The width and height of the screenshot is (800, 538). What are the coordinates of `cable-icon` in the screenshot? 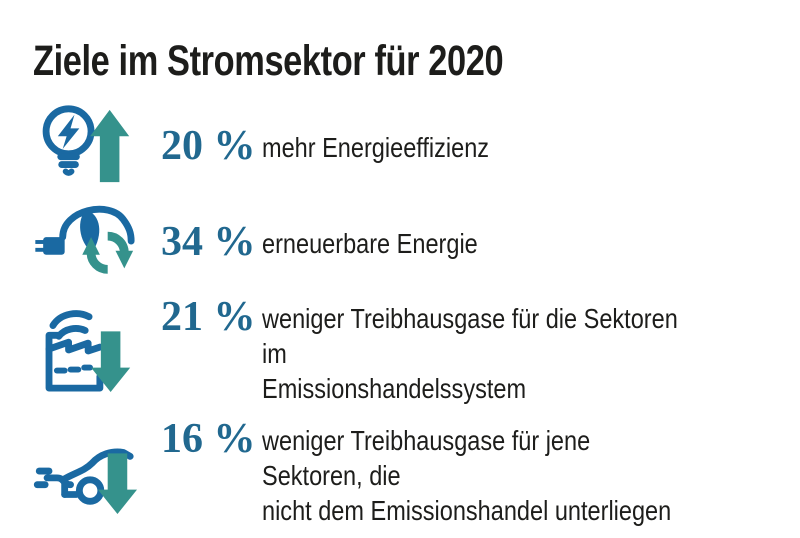 It's located at (97, 225).